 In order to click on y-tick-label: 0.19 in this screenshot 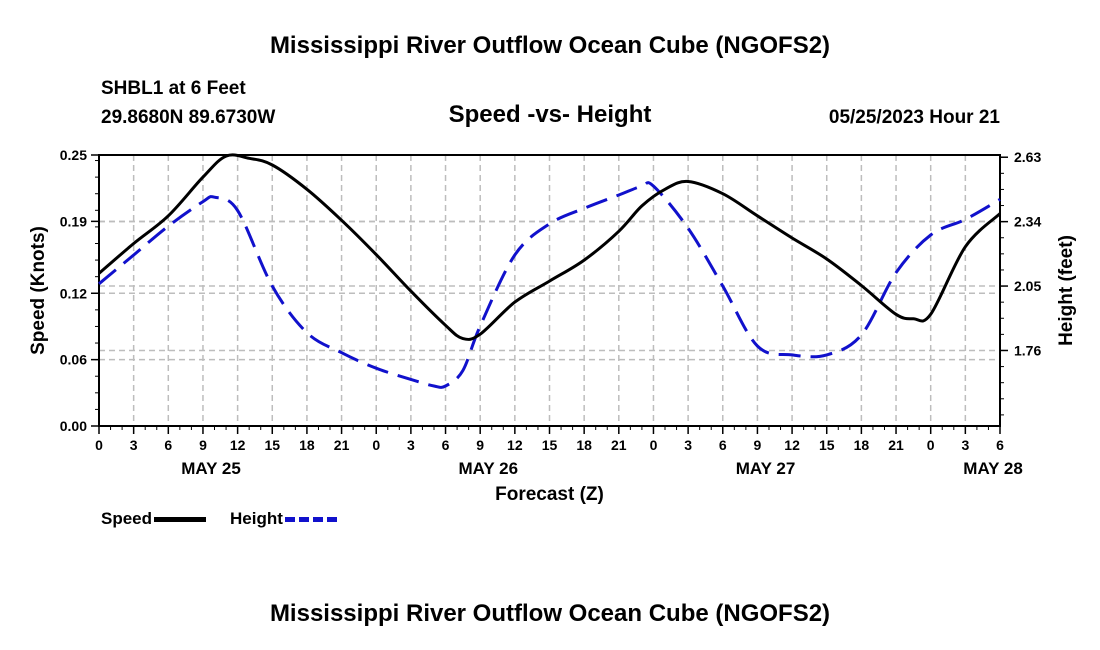, I will do `click(73, 221)`.